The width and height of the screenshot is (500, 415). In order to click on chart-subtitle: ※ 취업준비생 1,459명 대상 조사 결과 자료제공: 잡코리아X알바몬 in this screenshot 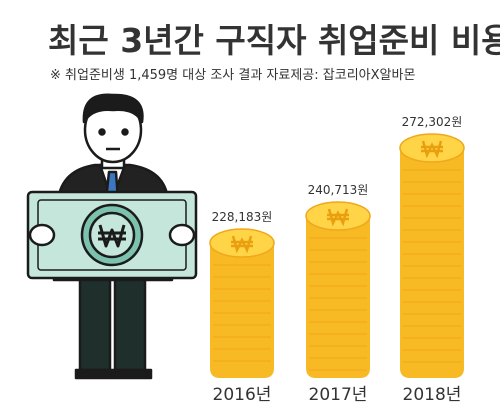, I will do `click(232, 75)`.